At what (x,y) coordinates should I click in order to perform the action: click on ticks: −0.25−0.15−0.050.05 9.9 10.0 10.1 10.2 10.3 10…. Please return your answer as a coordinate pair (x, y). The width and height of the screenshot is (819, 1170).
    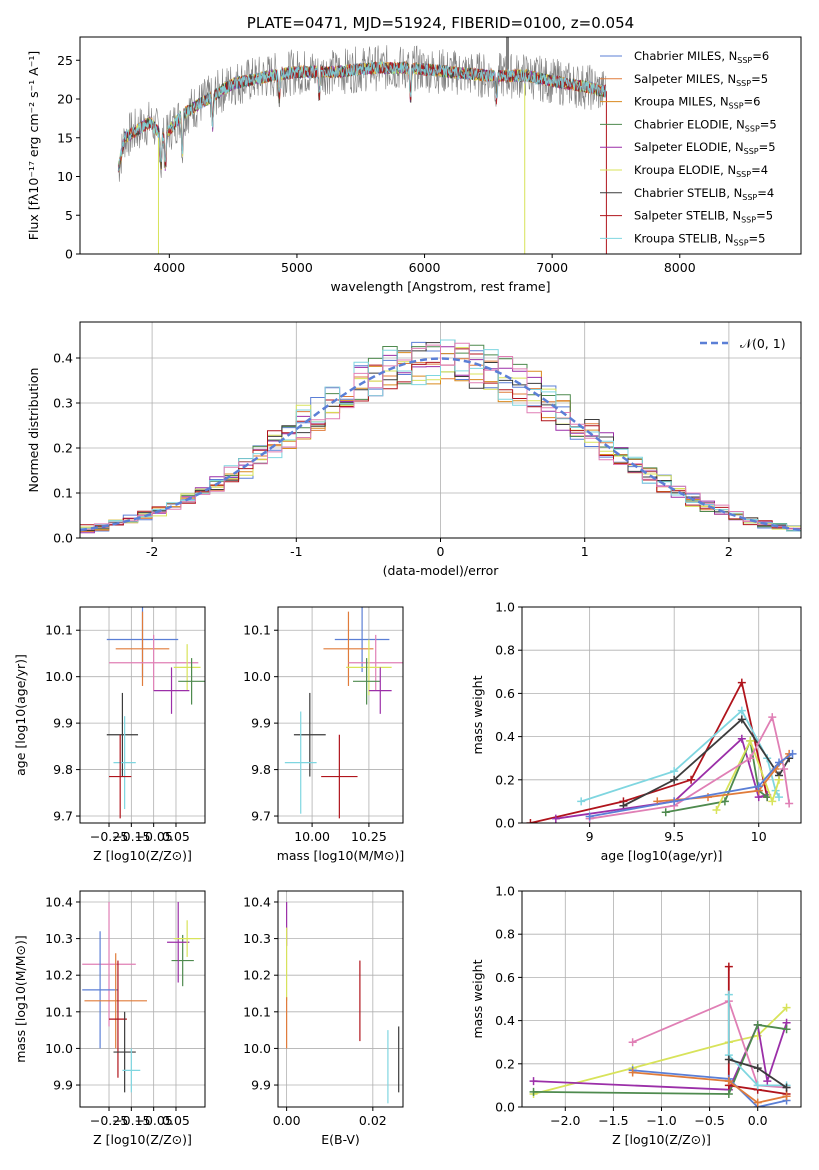
    Looking at the image, I should click on (117, 1011).